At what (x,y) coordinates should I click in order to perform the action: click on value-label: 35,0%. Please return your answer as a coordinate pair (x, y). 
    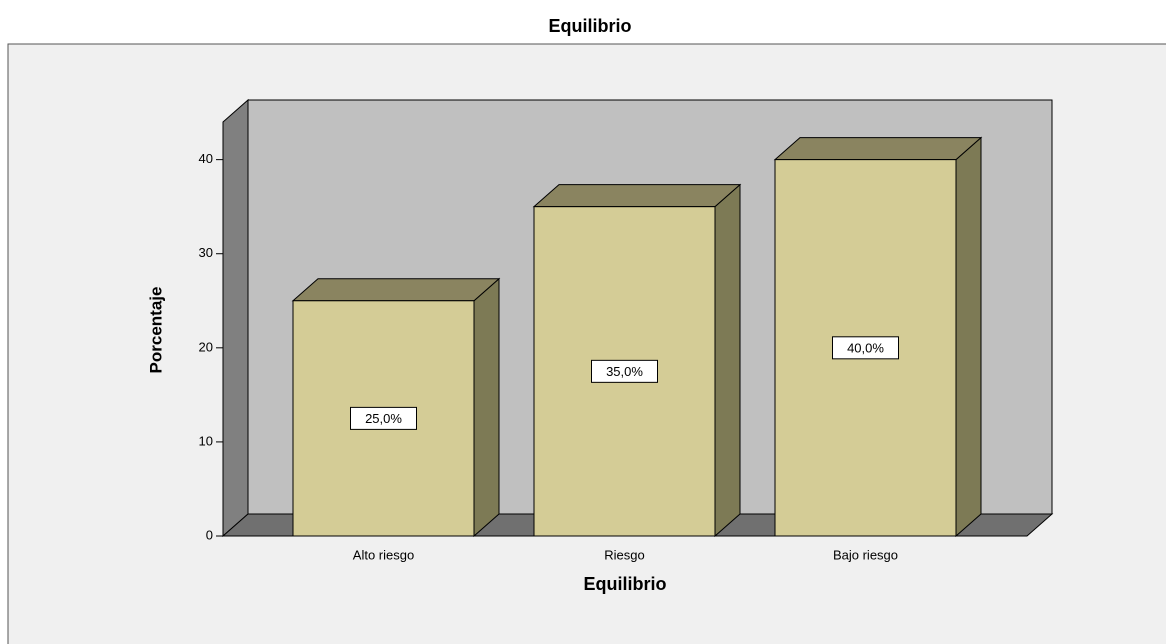
    Looking at the image, I should click on (624, 371).